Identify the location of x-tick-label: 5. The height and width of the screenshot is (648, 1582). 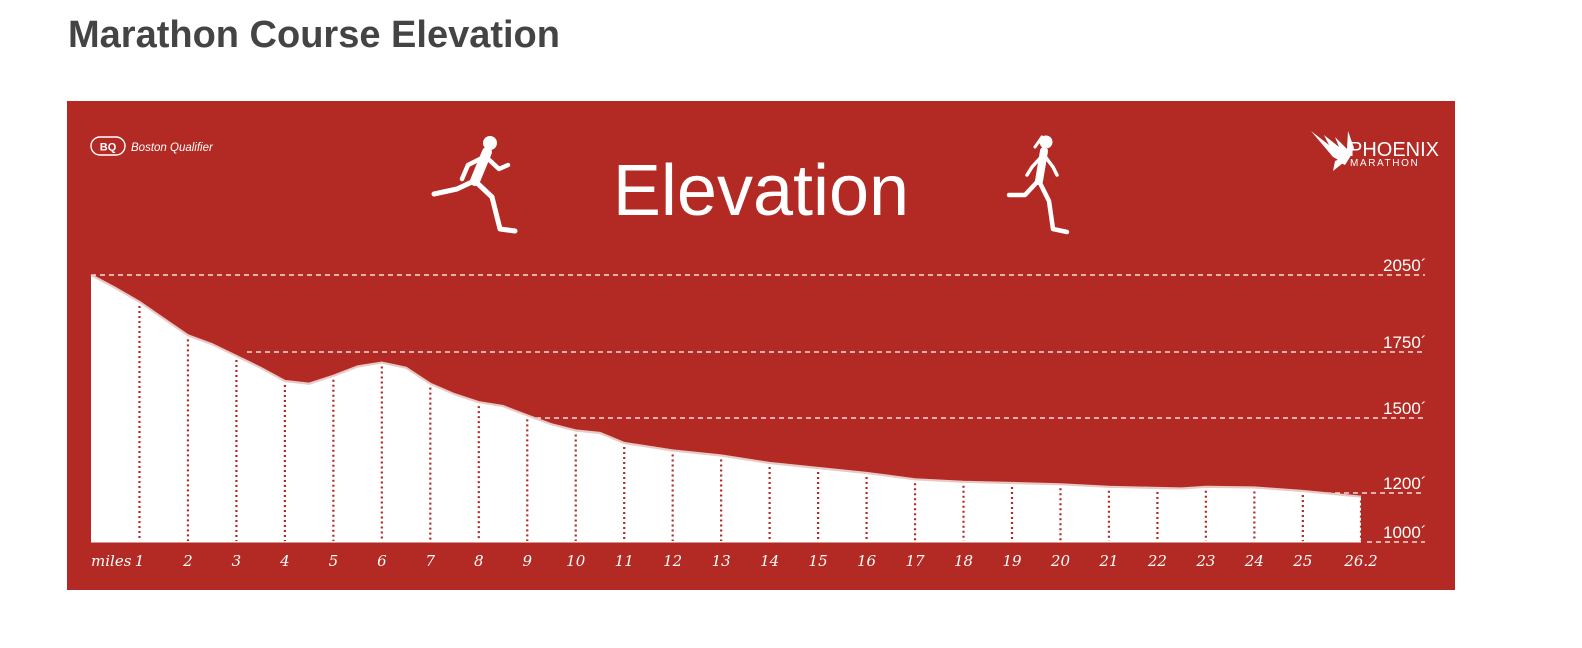
(334, 561).